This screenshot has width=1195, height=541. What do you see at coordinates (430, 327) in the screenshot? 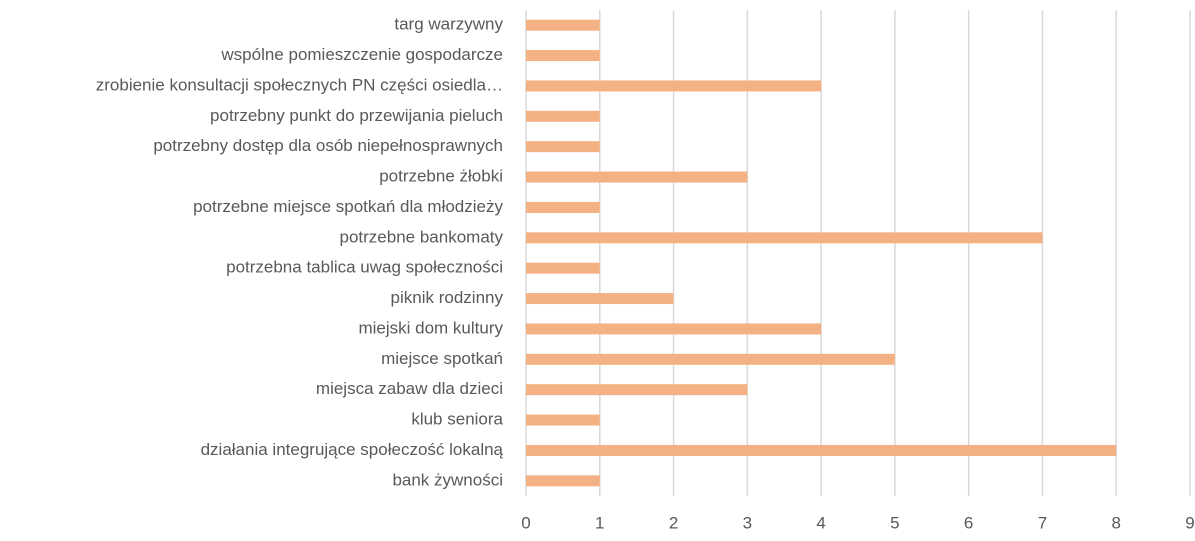
I see `y-tick-label: miejski dom kultury` at bounding box center [430, 327].